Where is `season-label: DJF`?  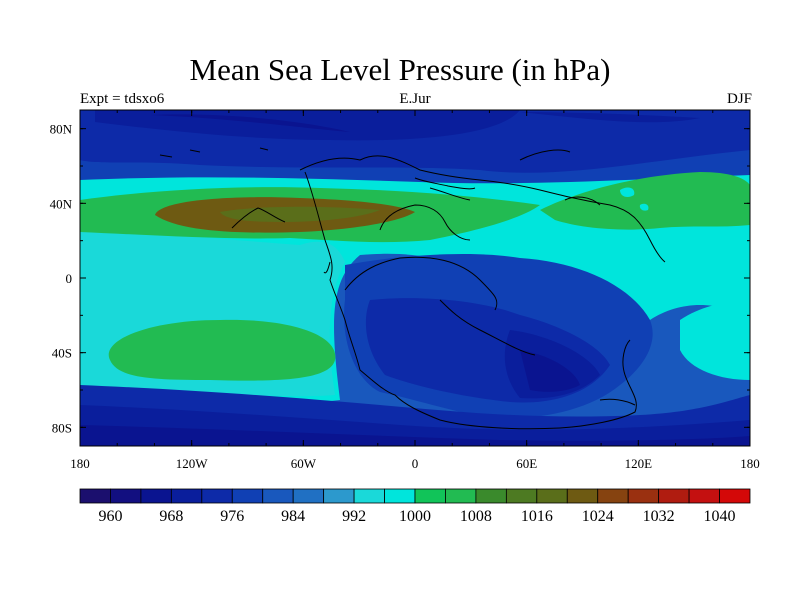 season-label: DJF is located at coordinates (739, 99).